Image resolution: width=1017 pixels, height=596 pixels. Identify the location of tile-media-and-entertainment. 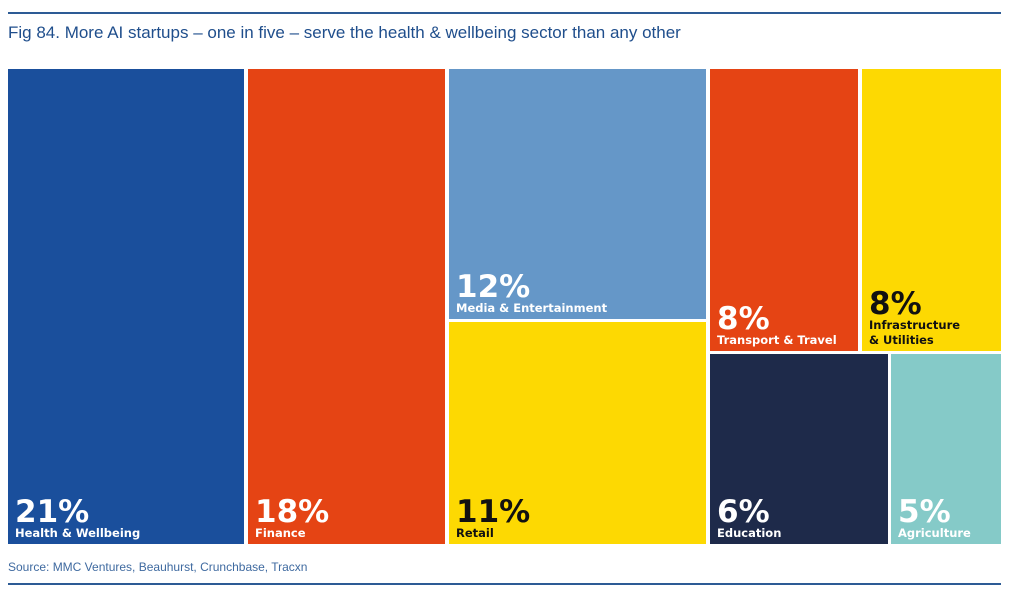
(577, 194).